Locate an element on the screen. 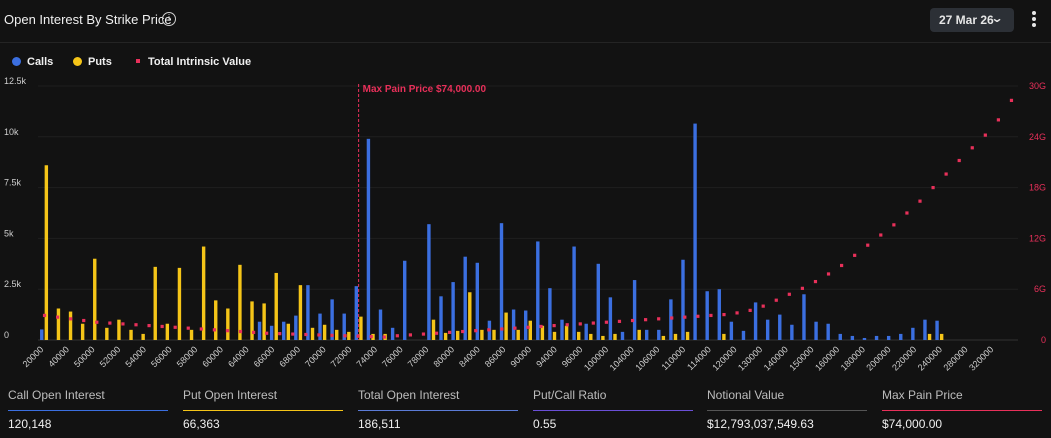 This screenshot has width=1051, height=438. stat-label: Put Open Interest is located at coordinates (230, 395).